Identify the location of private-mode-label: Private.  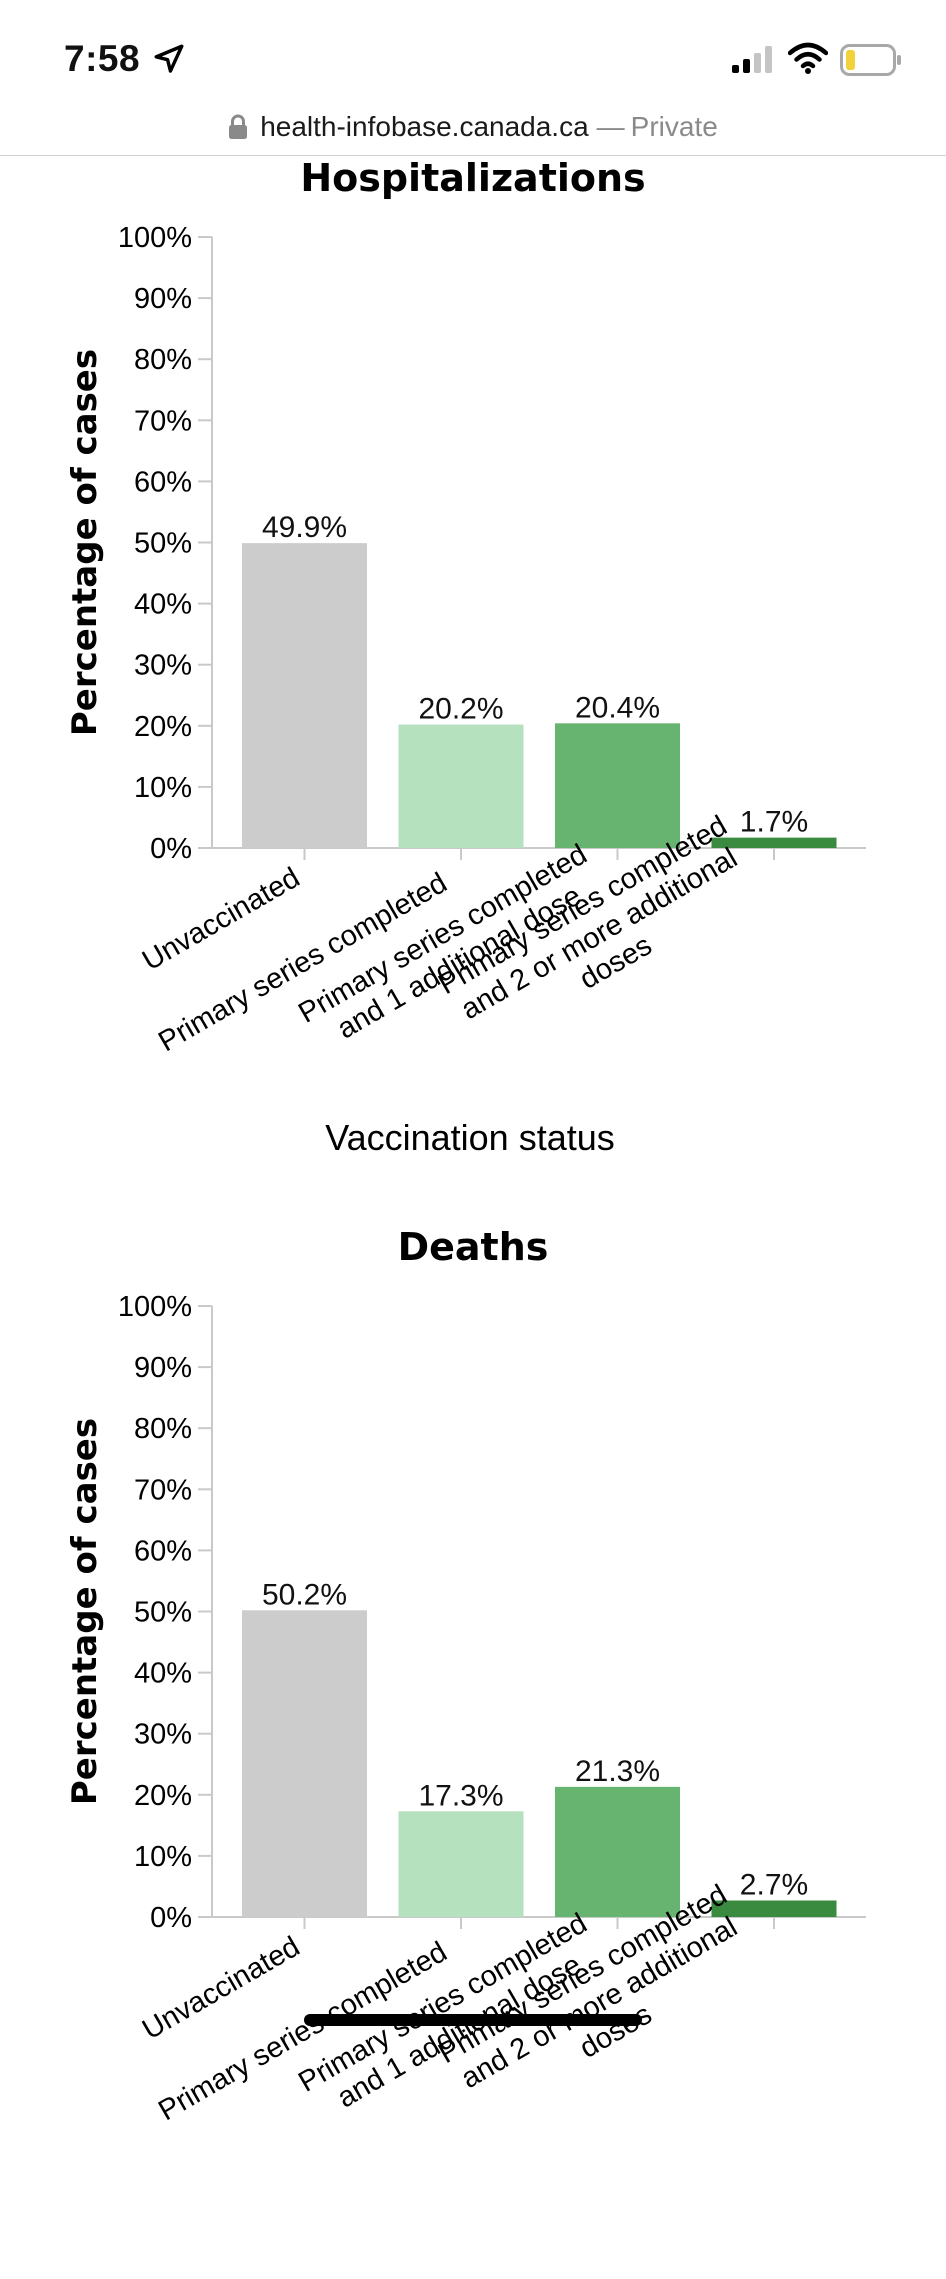
(674, 126).